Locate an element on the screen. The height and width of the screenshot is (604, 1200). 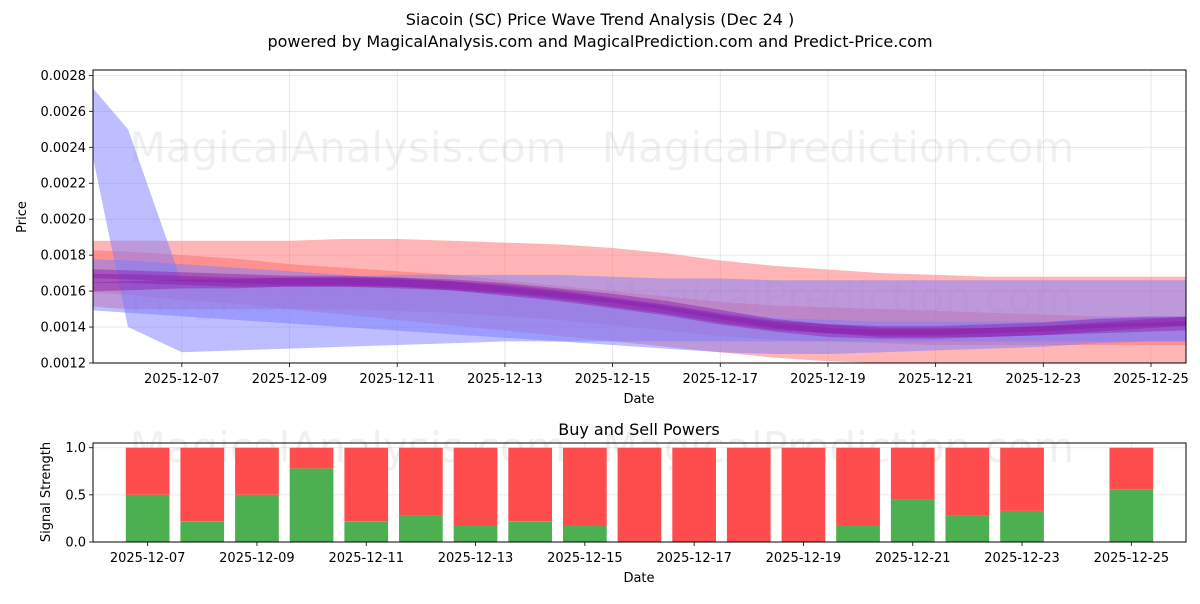
buy-sell-x-tick-label: 2025-12-11 is located at coordinates (366, 558).